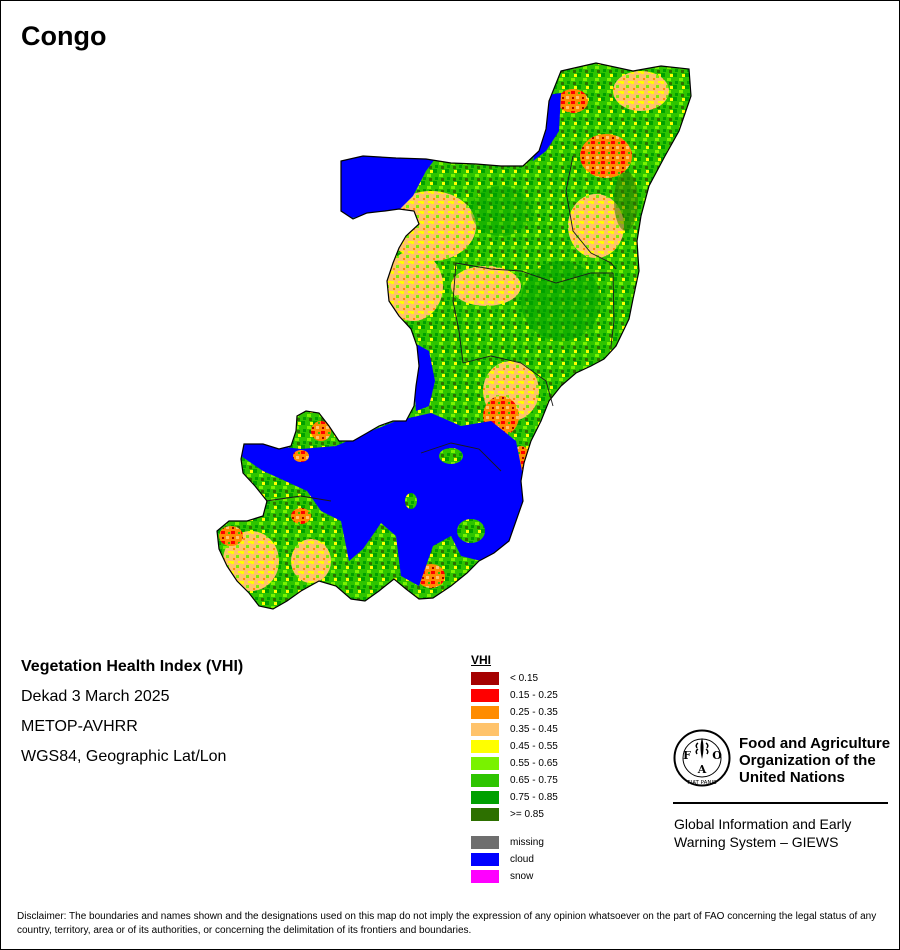 Image resolution: width=900 pixels, height=950 pixels. Describe the element at coordinates (481, 660) in the screenshot. I see `legend-title: VHI` at that location.